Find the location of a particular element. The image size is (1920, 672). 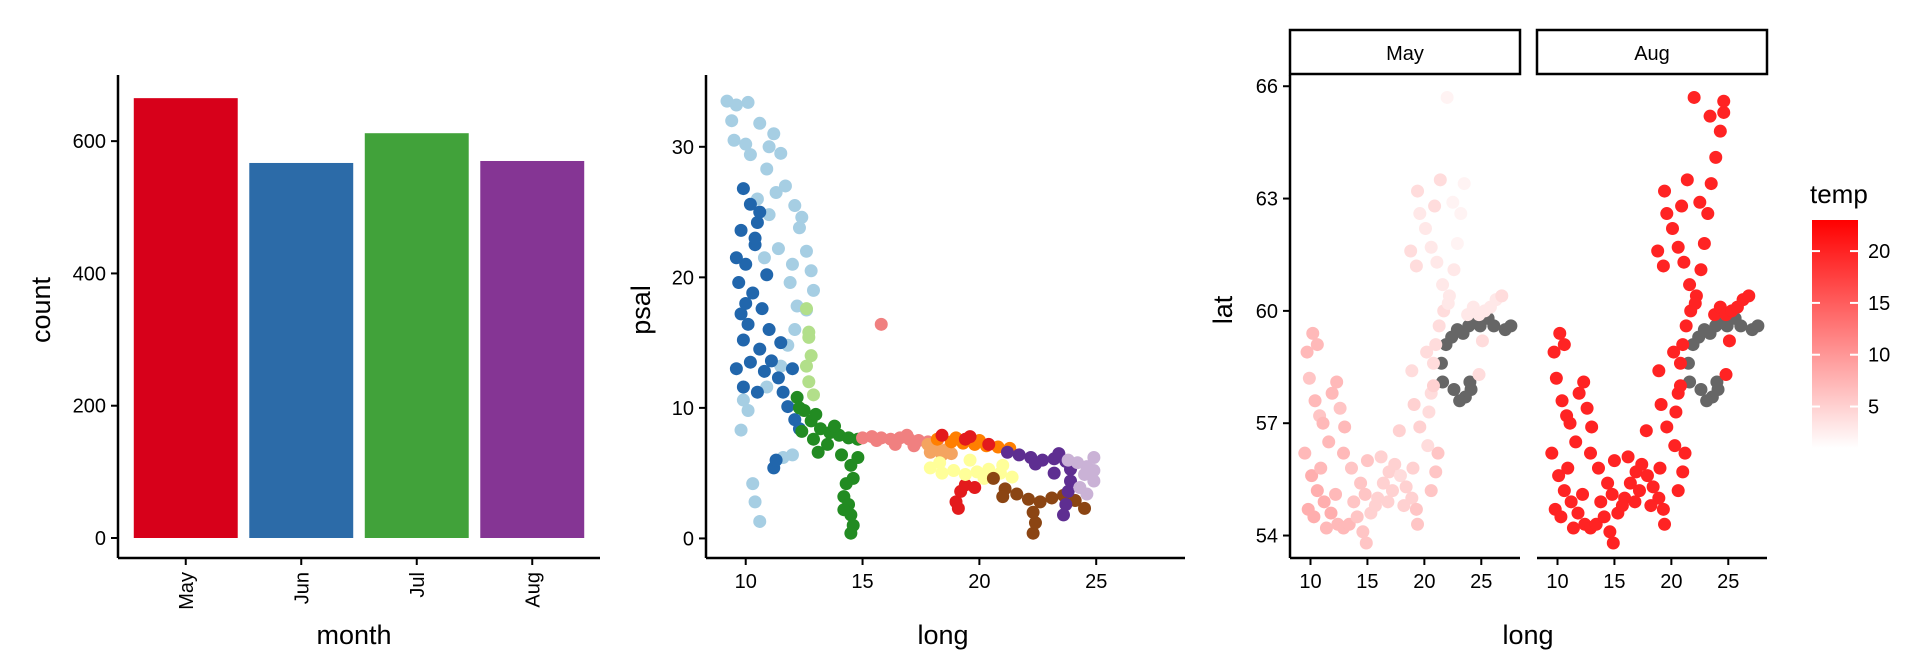

psal-scatter-points is located at coordinates (910, 317).